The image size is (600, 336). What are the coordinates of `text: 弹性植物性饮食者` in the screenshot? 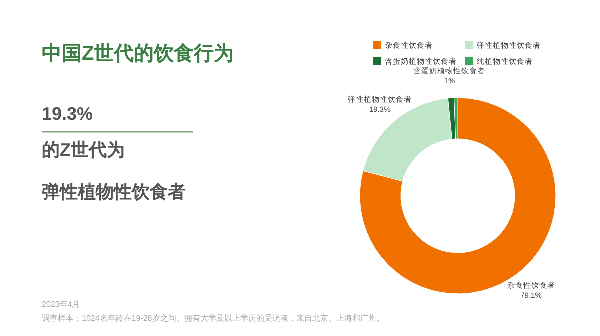 It's located at (114, 192).